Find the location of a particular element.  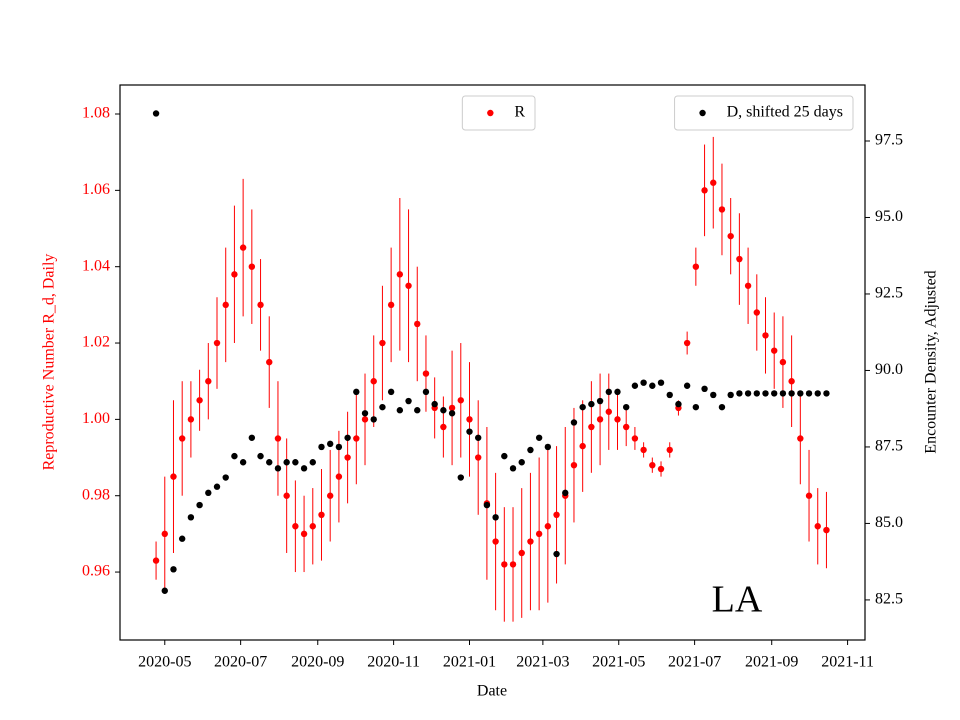

y-tick-label: 0.96 is located at coordinates (96, 571).